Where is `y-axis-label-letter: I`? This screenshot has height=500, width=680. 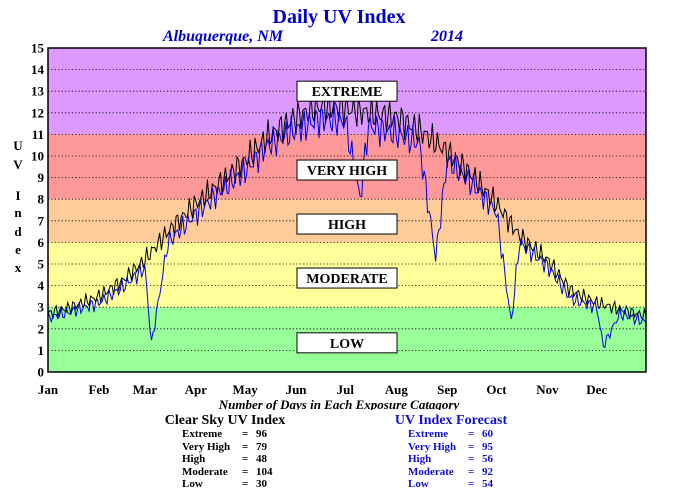 y-axis-label-letter: I is located at coordinates (17, 195).